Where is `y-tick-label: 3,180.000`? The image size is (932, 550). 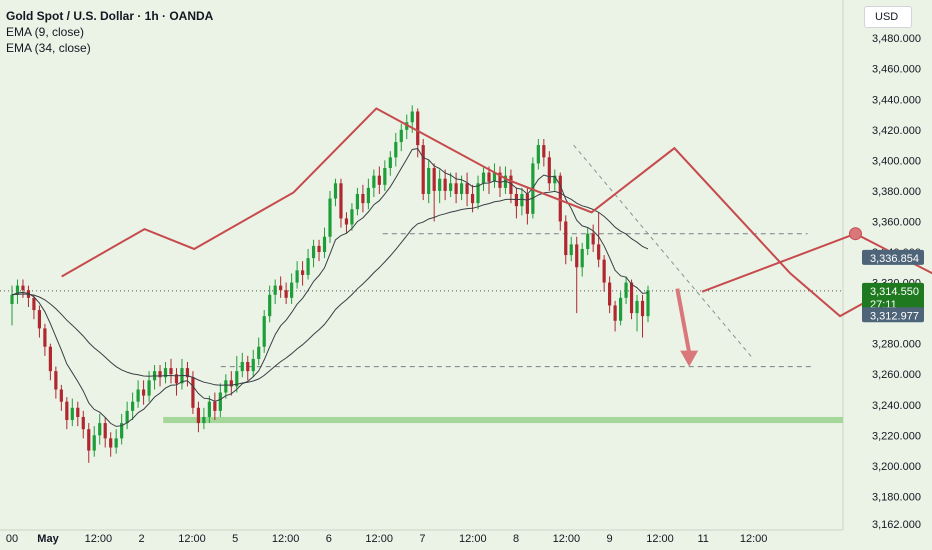
y-tick-label: 3,180.000 is located at coordinates (896, 497).